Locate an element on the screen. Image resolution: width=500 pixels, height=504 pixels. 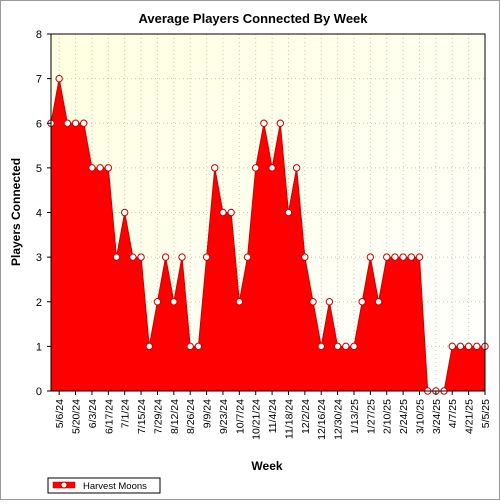
x-tick-label: 6/3/24 is located at coordinates (93, 413).